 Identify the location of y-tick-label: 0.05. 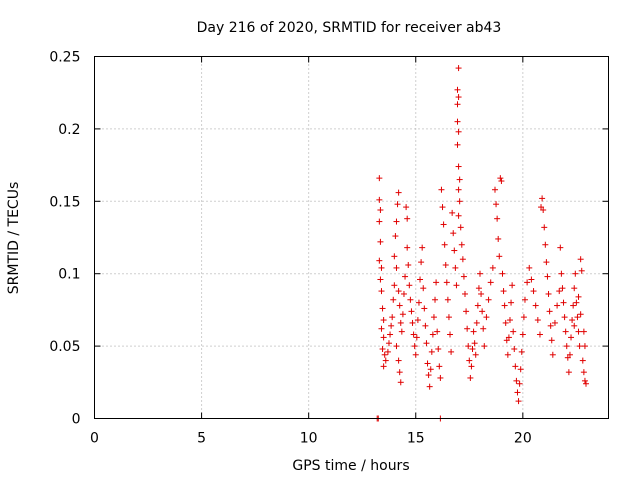
(64, 347).